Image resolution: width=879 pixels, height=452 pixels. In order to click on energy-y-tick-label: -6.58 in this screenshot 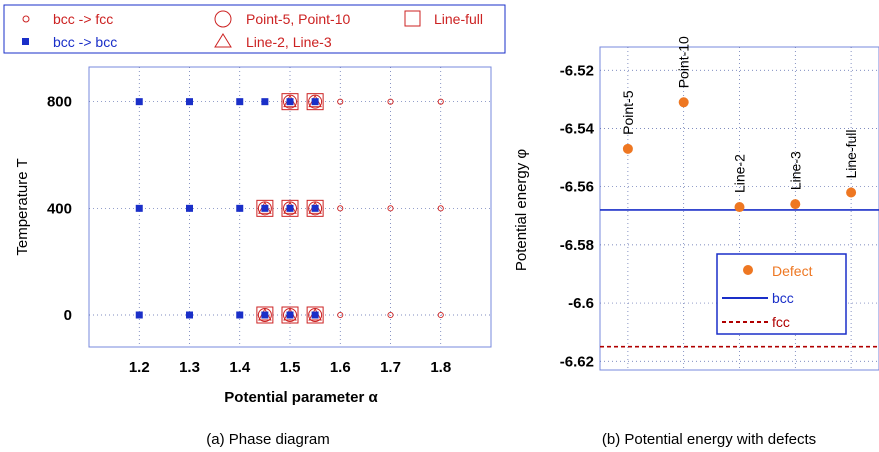, I will do `click(577, 245)`.